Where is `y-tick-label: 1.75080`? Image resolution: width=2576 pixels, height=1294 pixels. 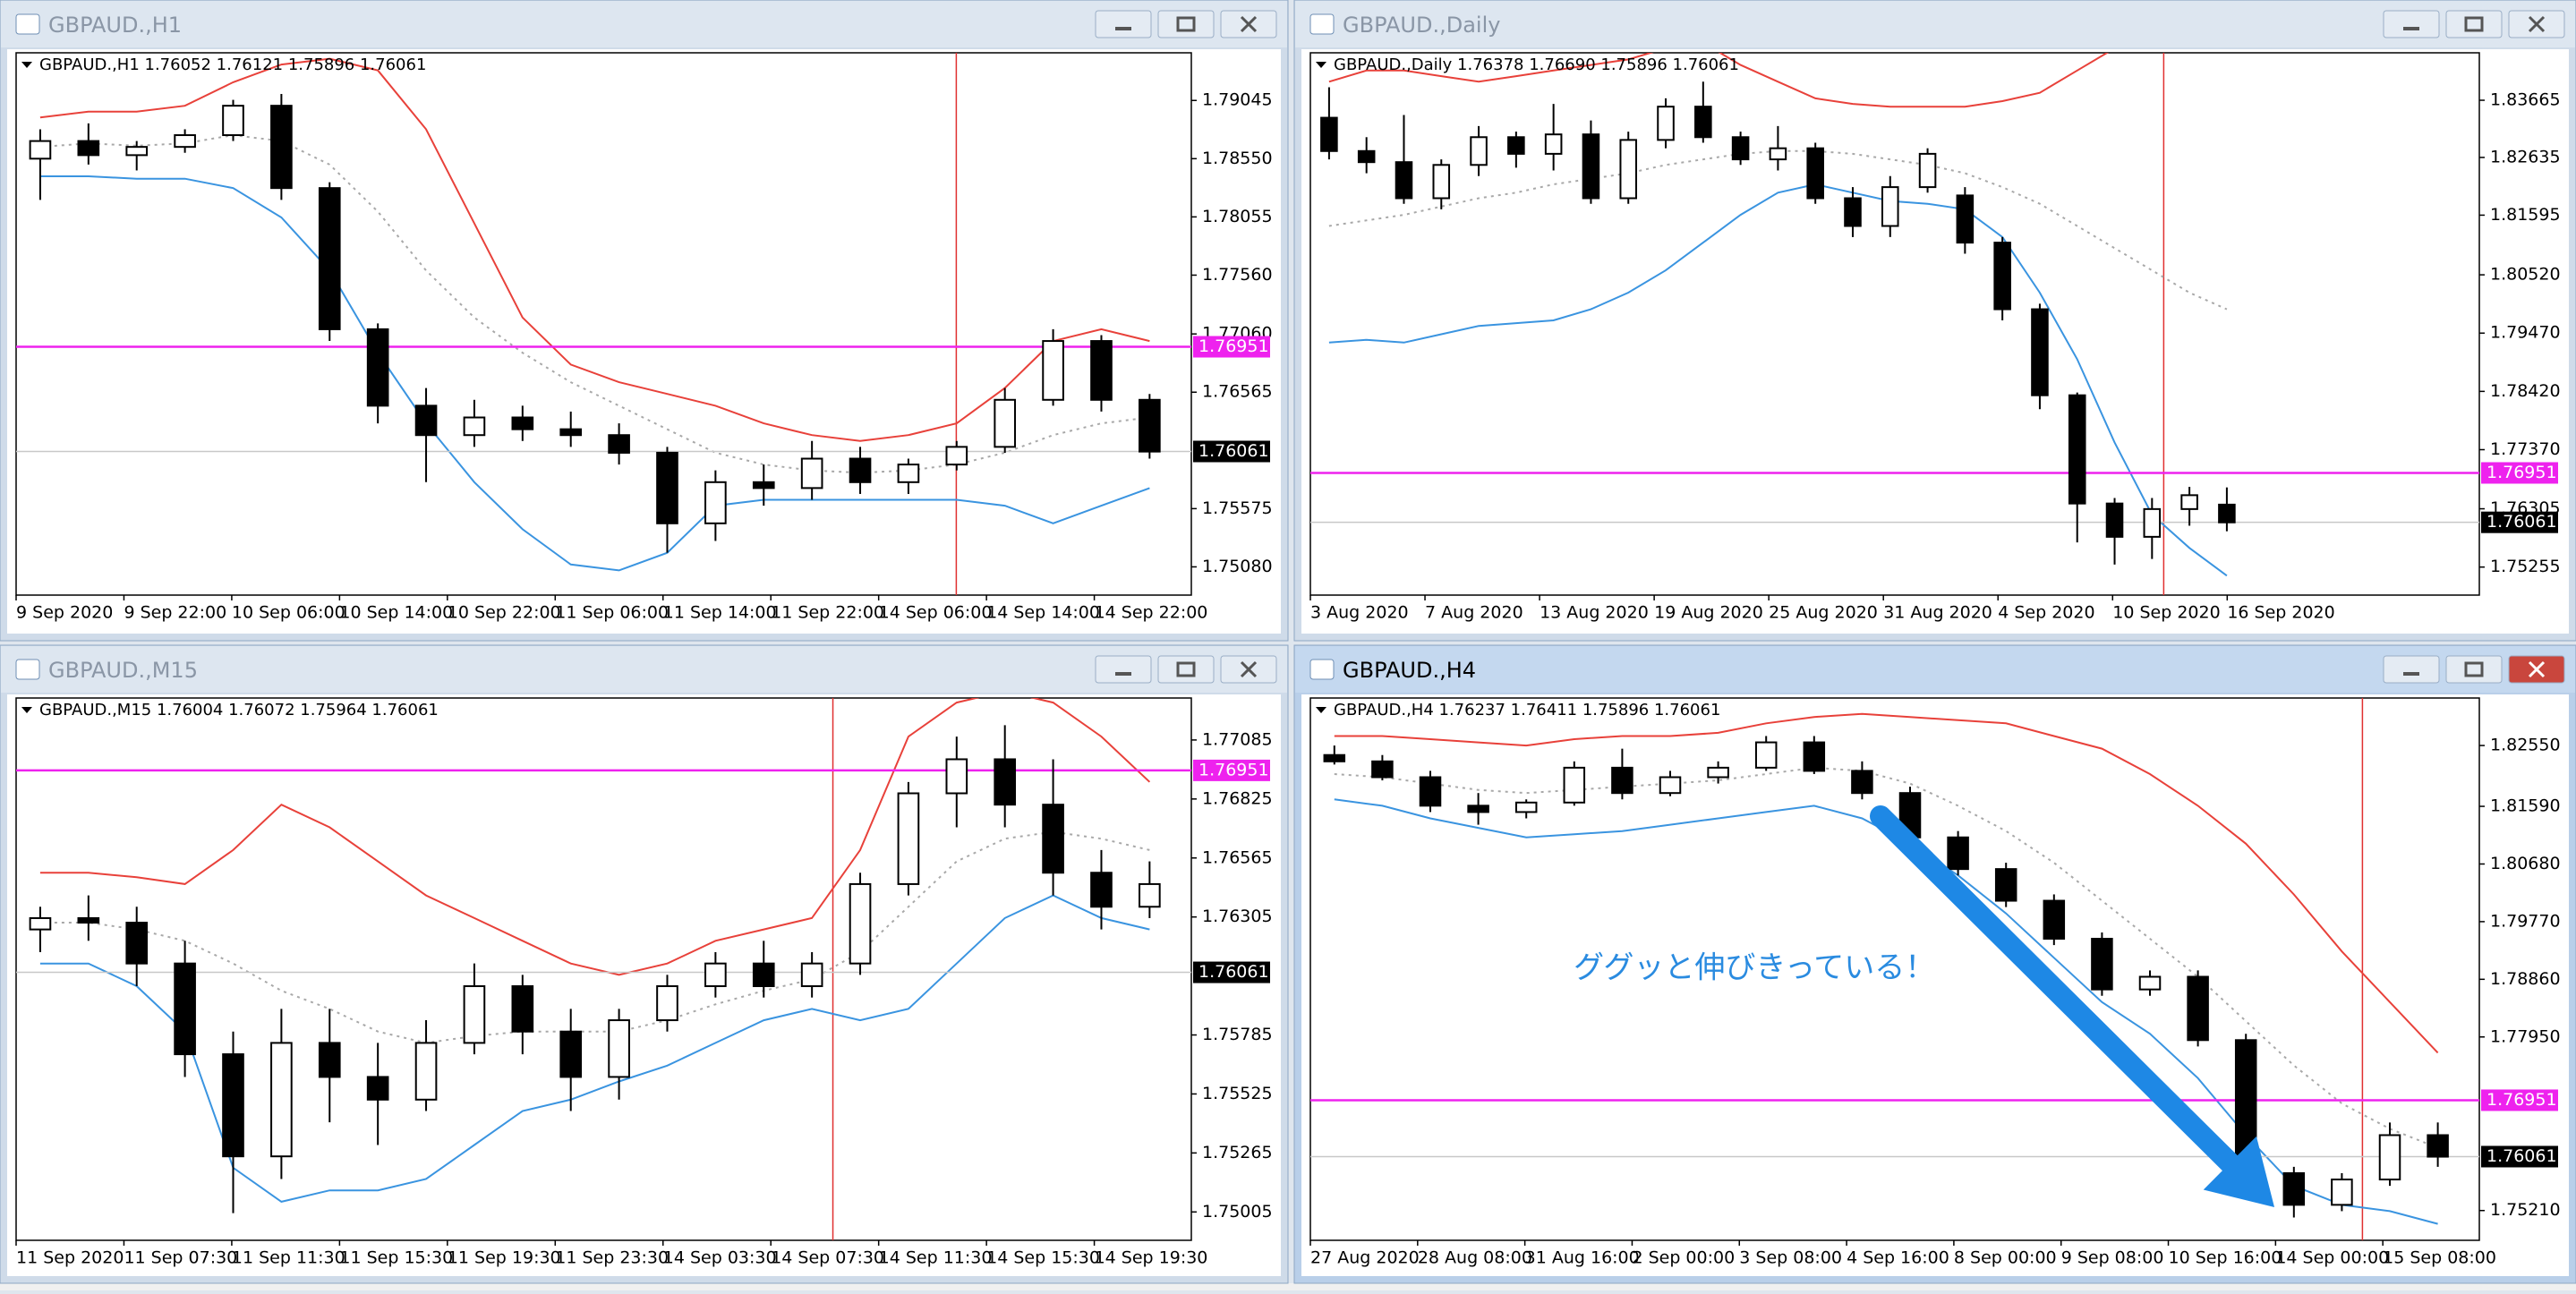
y-tick-label: 1.75080 is located at coordinates (1237, 566).